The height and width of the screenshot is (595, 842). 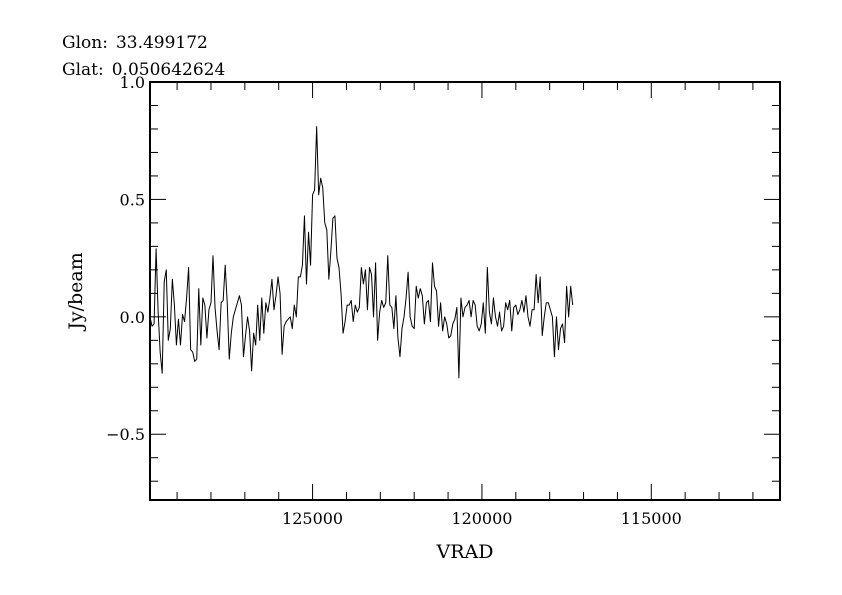 What do you see at coordinates (132, 82) in the screenshot?
I see `y-tick-label: 1.0` at bounding box center [132, 82].